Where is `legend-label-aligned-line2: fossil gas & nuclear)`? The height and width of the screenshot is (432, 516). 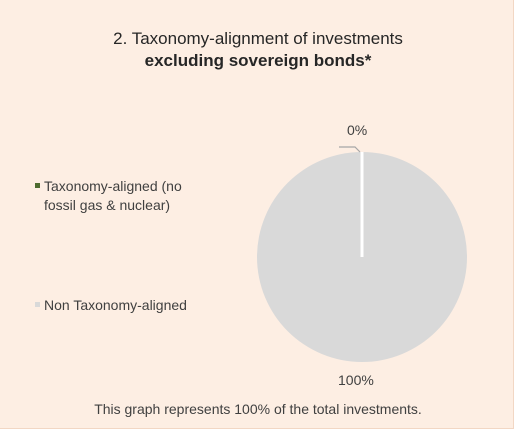 legend-label-aligned-line2: fossil gas & nuclear) is located at coordinates (107, 205).